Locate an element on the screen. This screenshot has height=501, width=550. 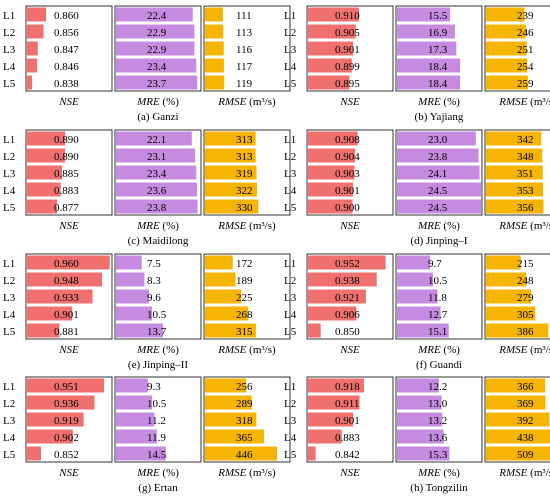
data-label: 22.1 is located at coordinates (156, 140).